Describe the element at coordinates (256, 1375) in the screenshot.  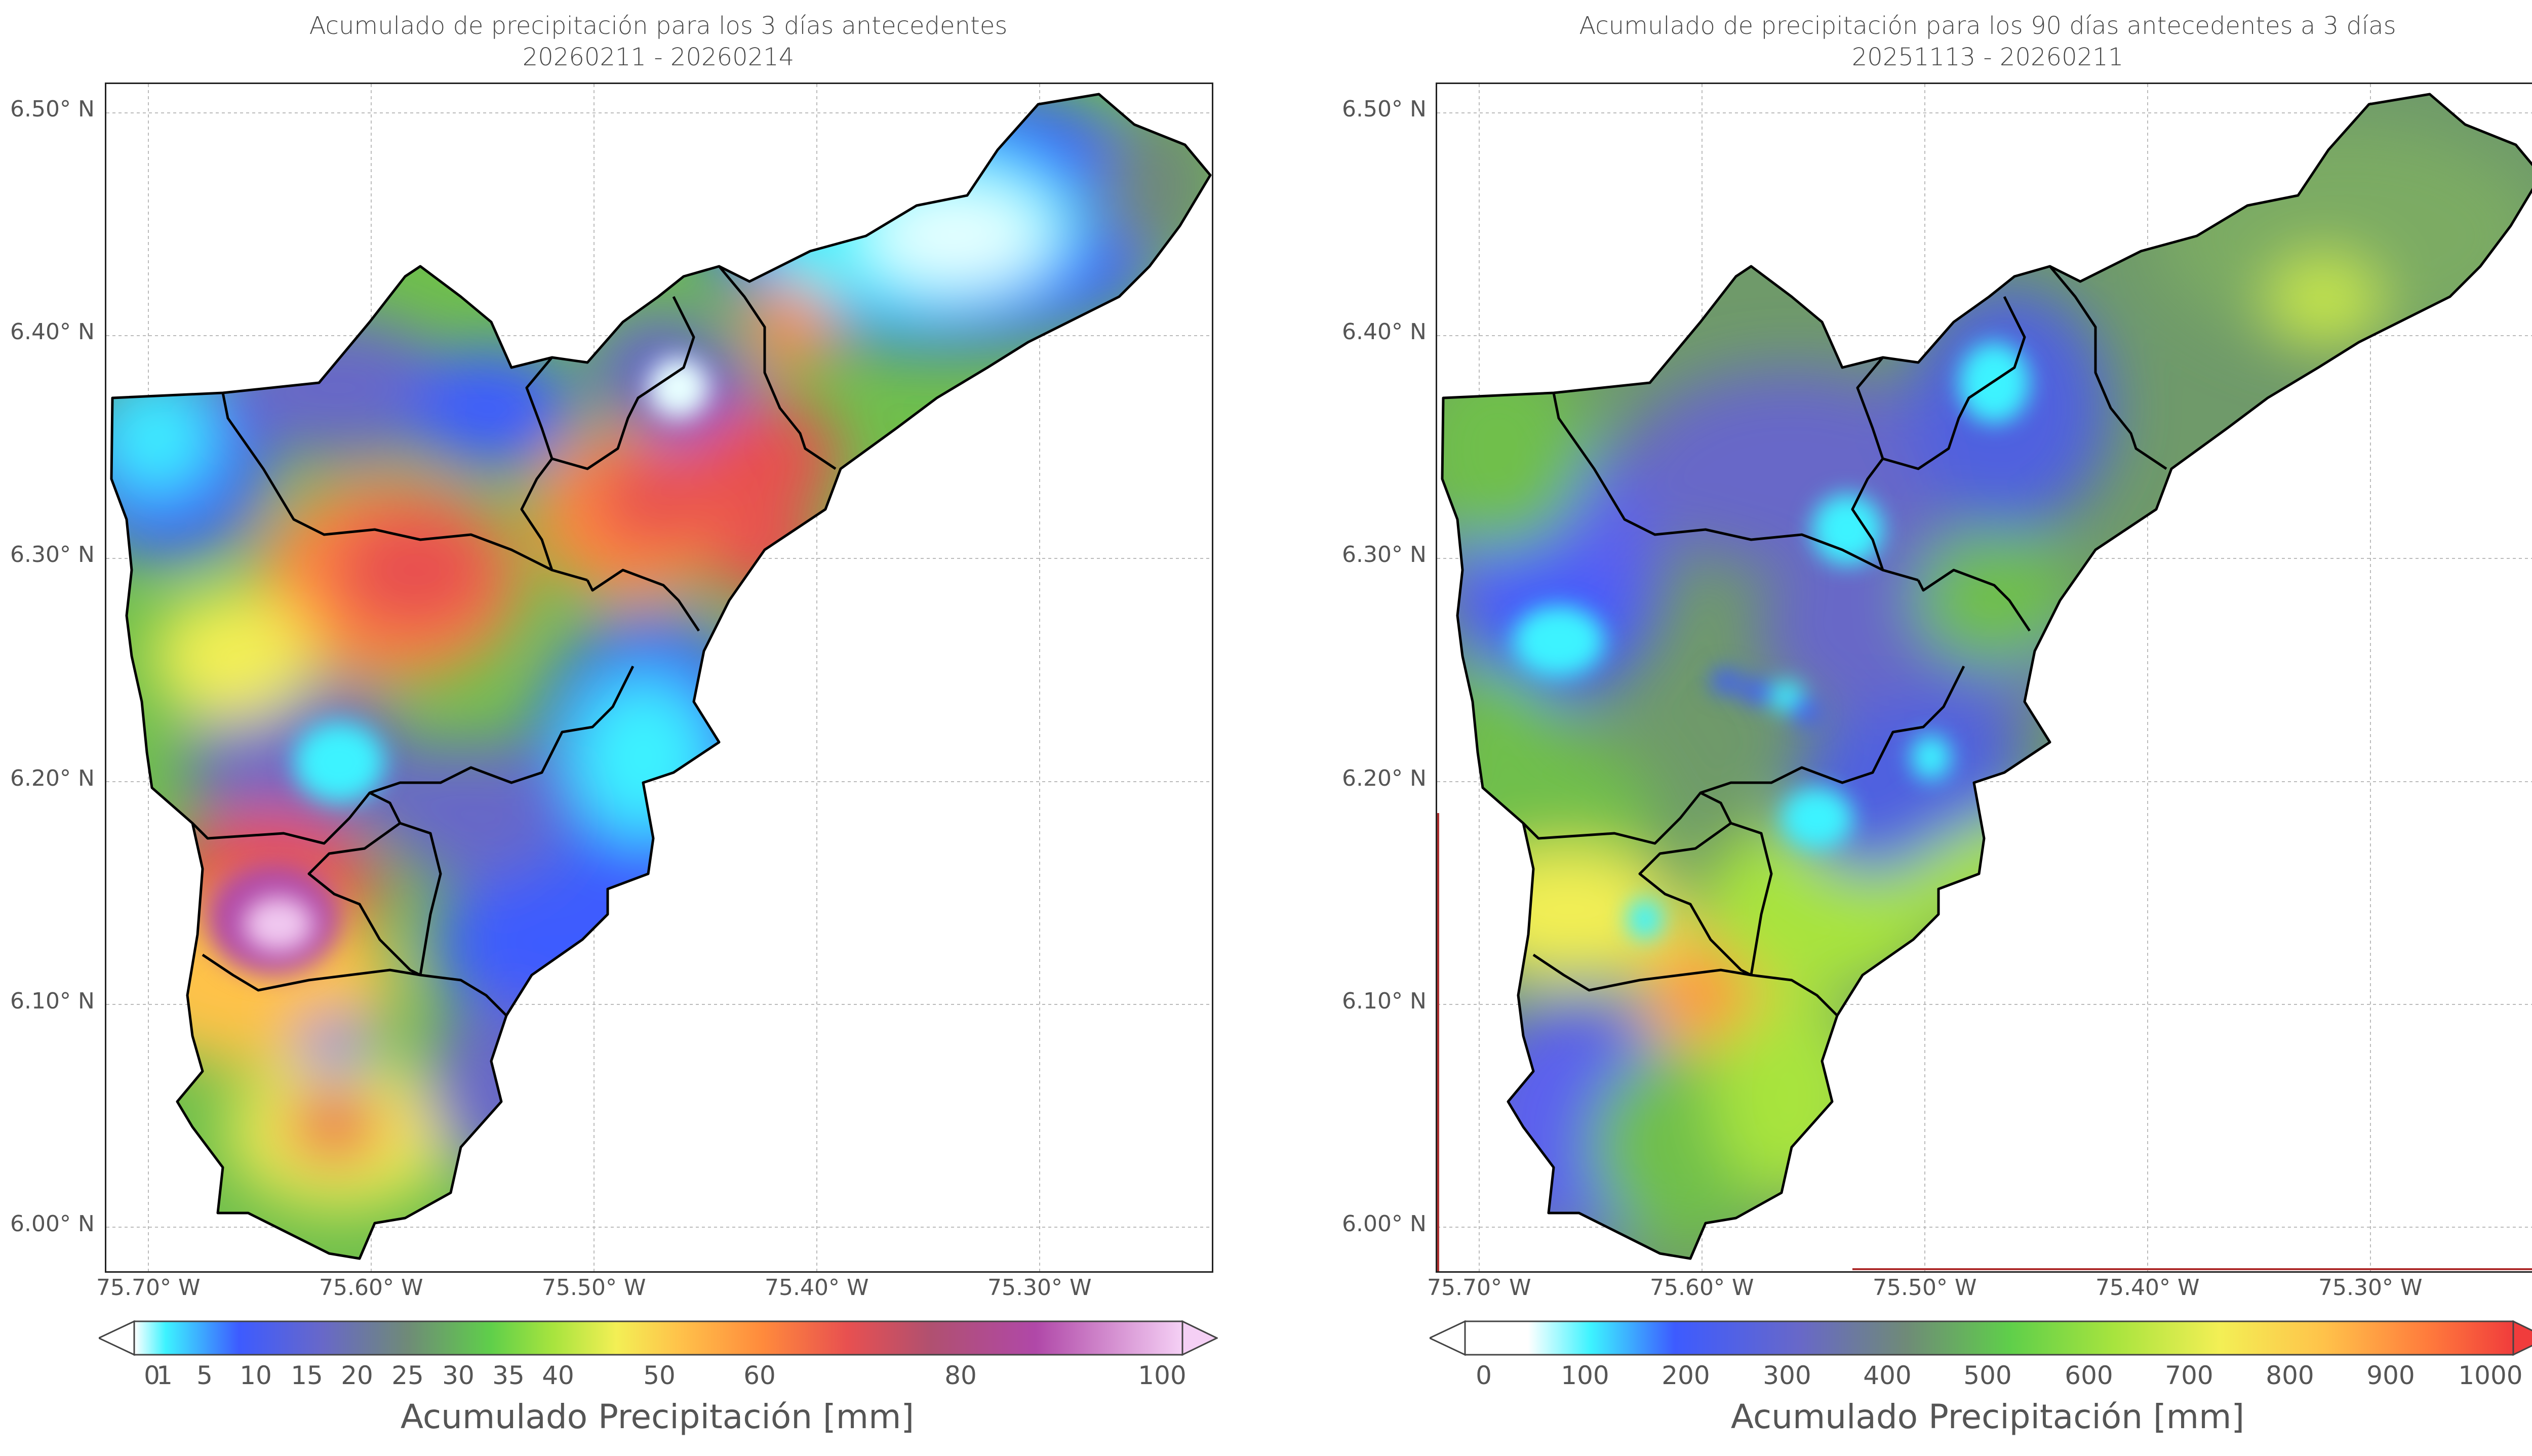
I see `left-cbar-tick: 10` at that location.